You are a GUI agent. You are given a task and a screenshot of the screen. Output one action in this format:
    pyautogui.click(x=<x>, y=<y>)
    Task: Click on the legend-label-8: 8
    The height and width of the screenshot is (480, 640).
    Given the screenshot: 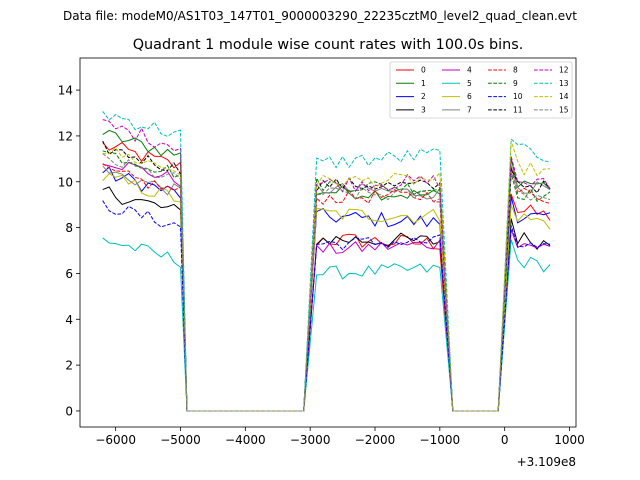 What is the action you would take?
    pyautogui.click(x=515, y=70)
    